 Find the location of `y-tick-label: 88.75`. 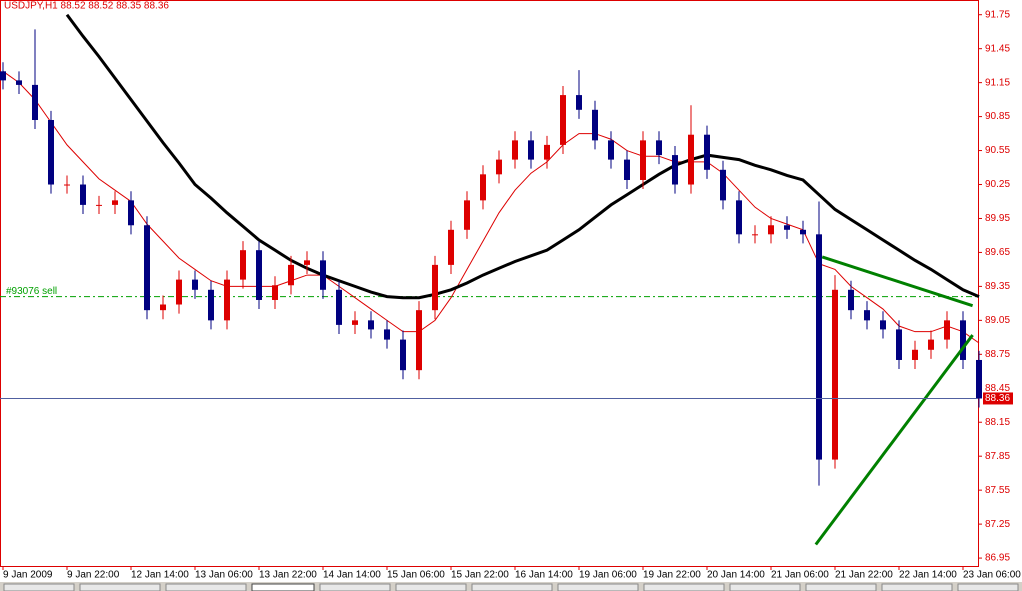

y-tick-label: 88.75 is located at coordinates (997, 354).